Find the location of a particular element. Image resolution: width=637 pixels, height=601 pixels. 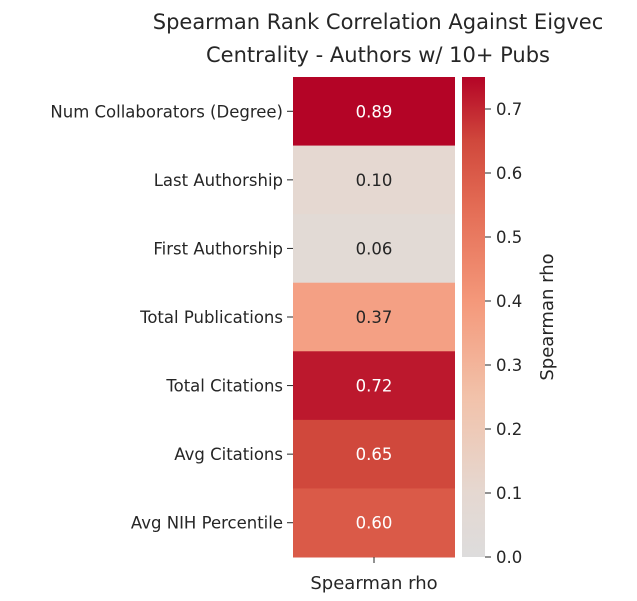

colorbar-tick-label: 0.5 is located at coordinates (509, 237).